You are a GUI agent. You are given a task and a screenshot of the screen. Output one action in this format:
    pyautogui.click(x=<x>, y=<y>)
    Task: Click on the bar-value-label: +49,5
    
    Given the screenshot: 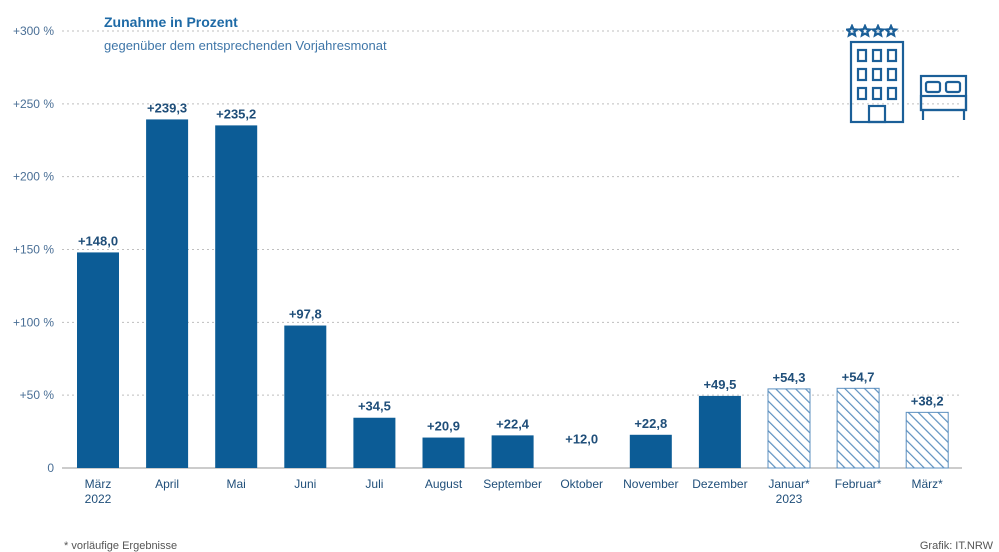 What is the action you would take?
    pyautogui.click(x=719, y=384)
    